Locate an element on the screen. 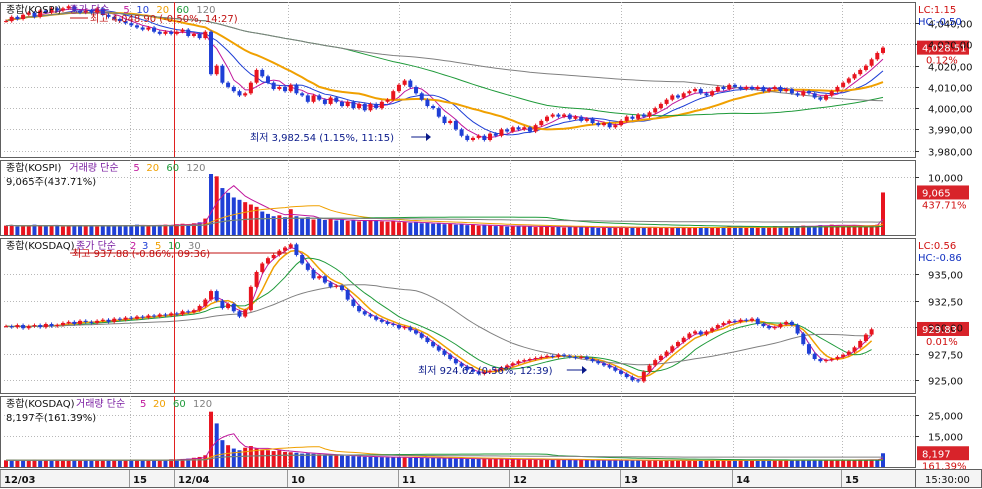 This screenshot has height=489, width=982. legend-period: 60 is located at coordinates (182, 10).